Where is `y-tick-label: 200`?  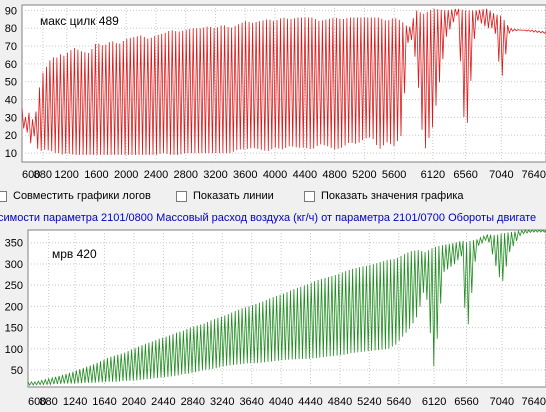
y-tick-label: 200 is located at coordinates (14, 307).